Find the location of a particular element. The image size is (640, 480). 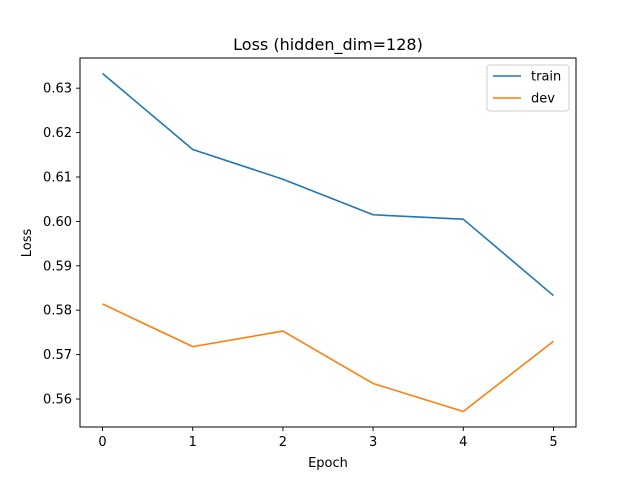

legend-label-dev: dev is located at coordinates (543, 99).